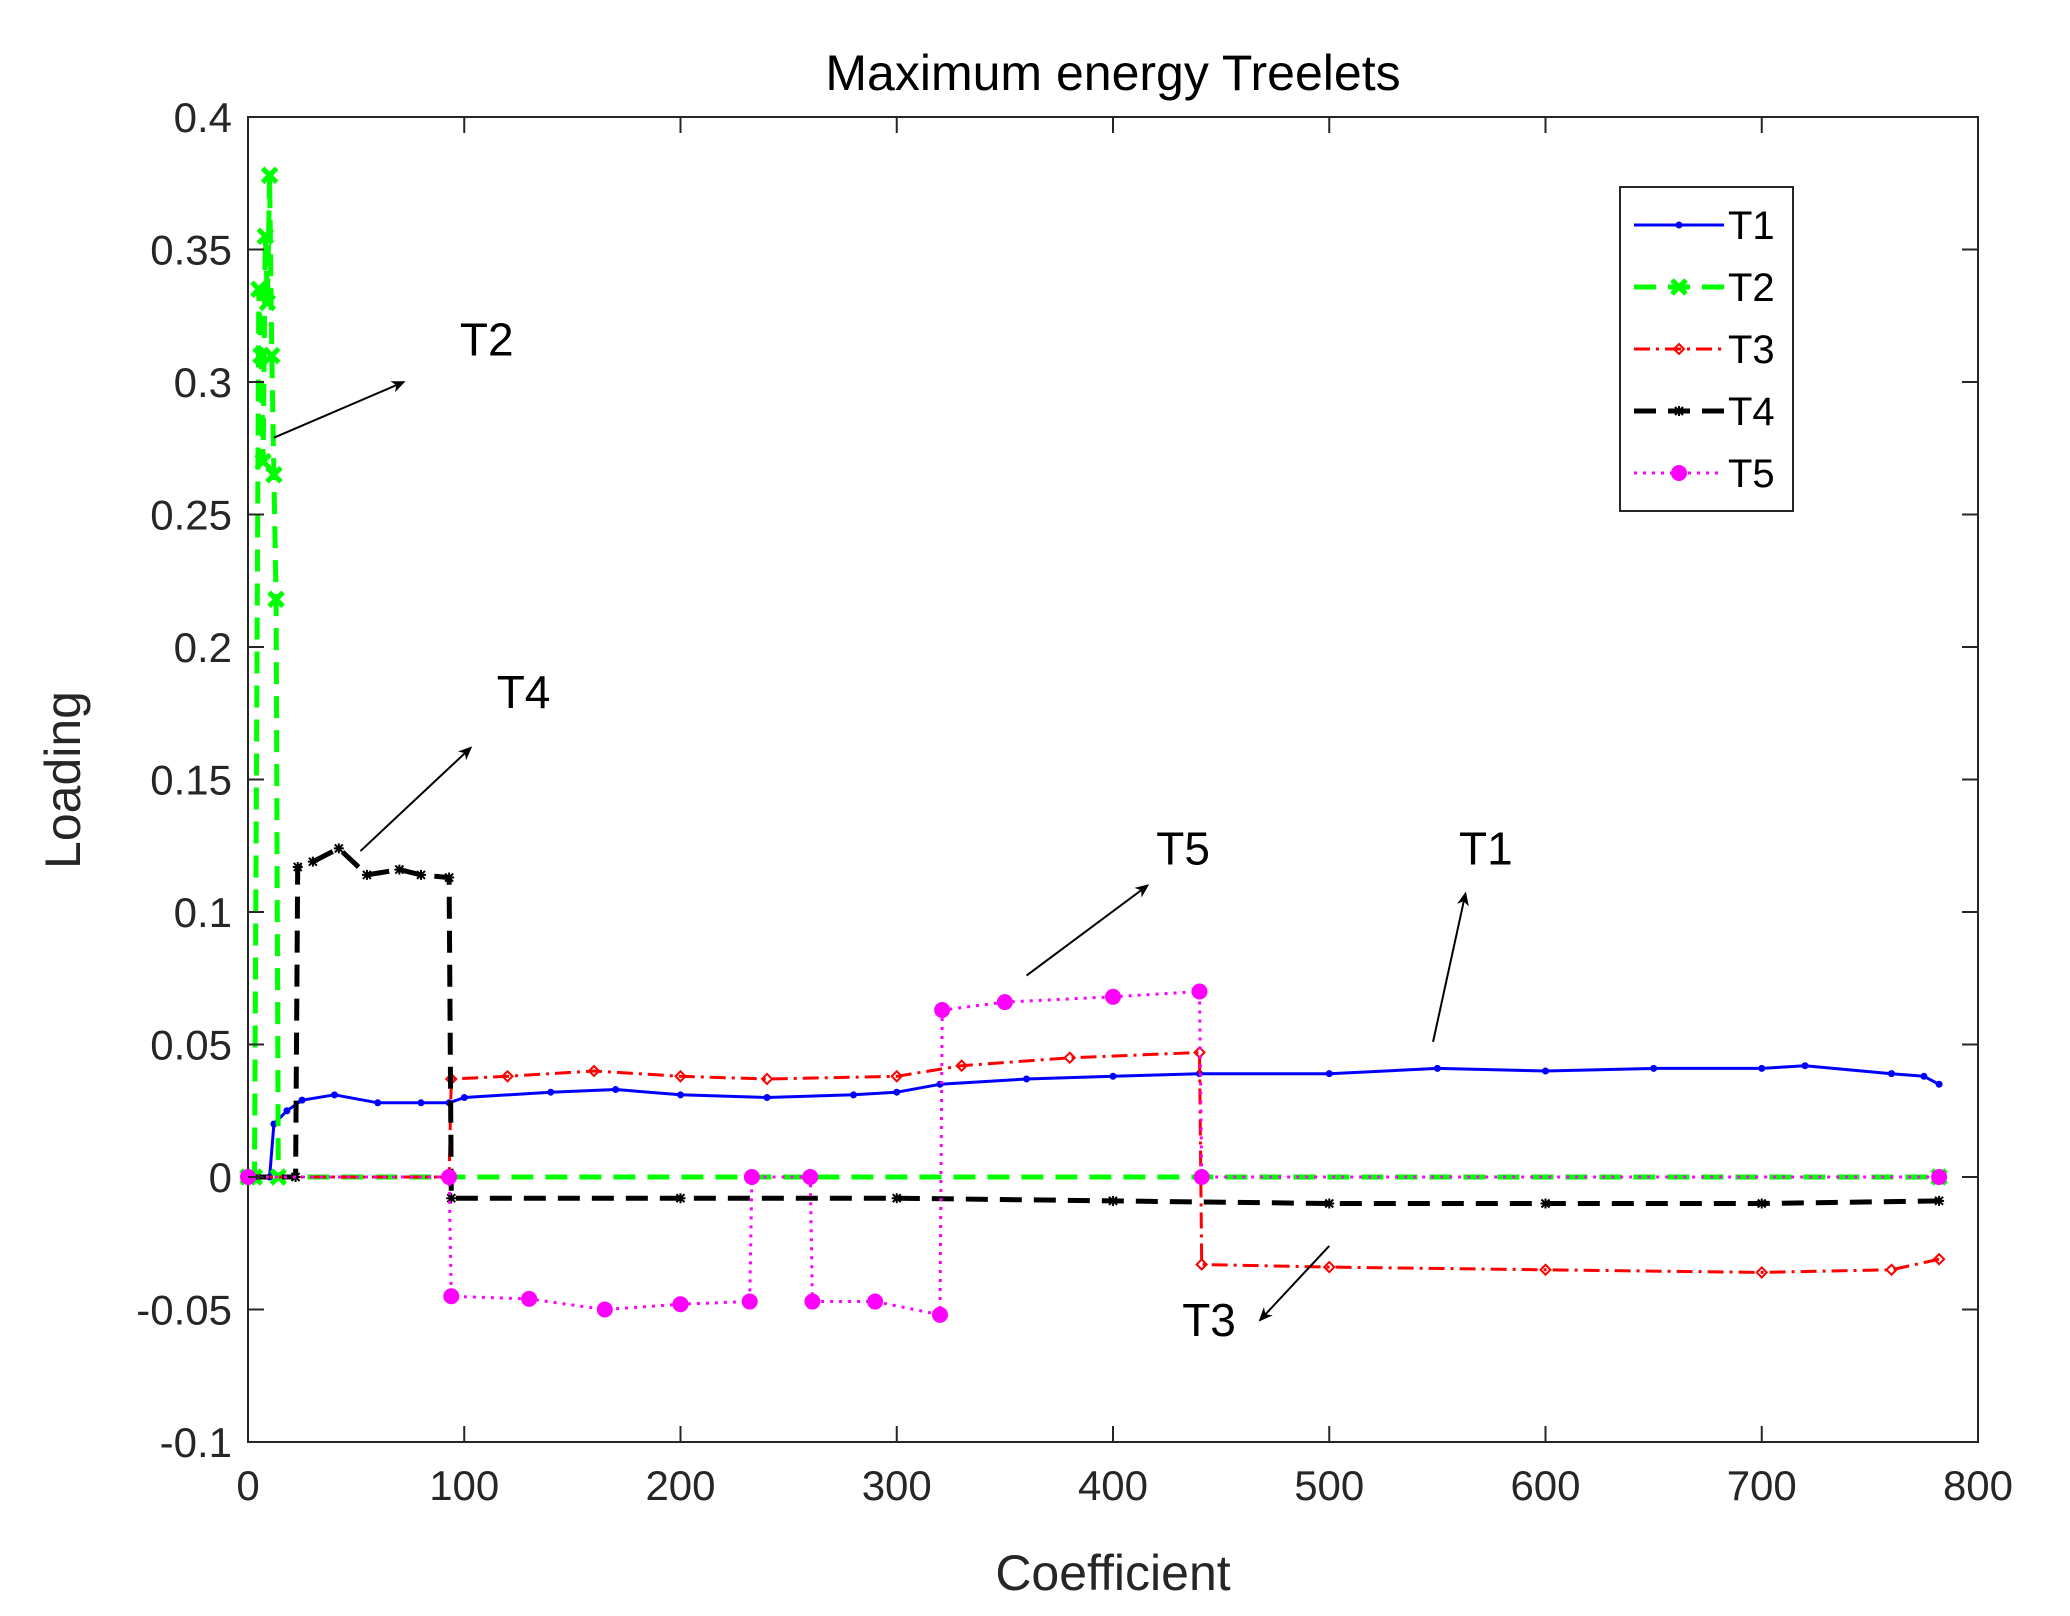 This screenshot has height=1616, width=2070. Describe the element at coordinates (680, 1485) in the screenshot. I see `x-tick-label: 200` at that location.